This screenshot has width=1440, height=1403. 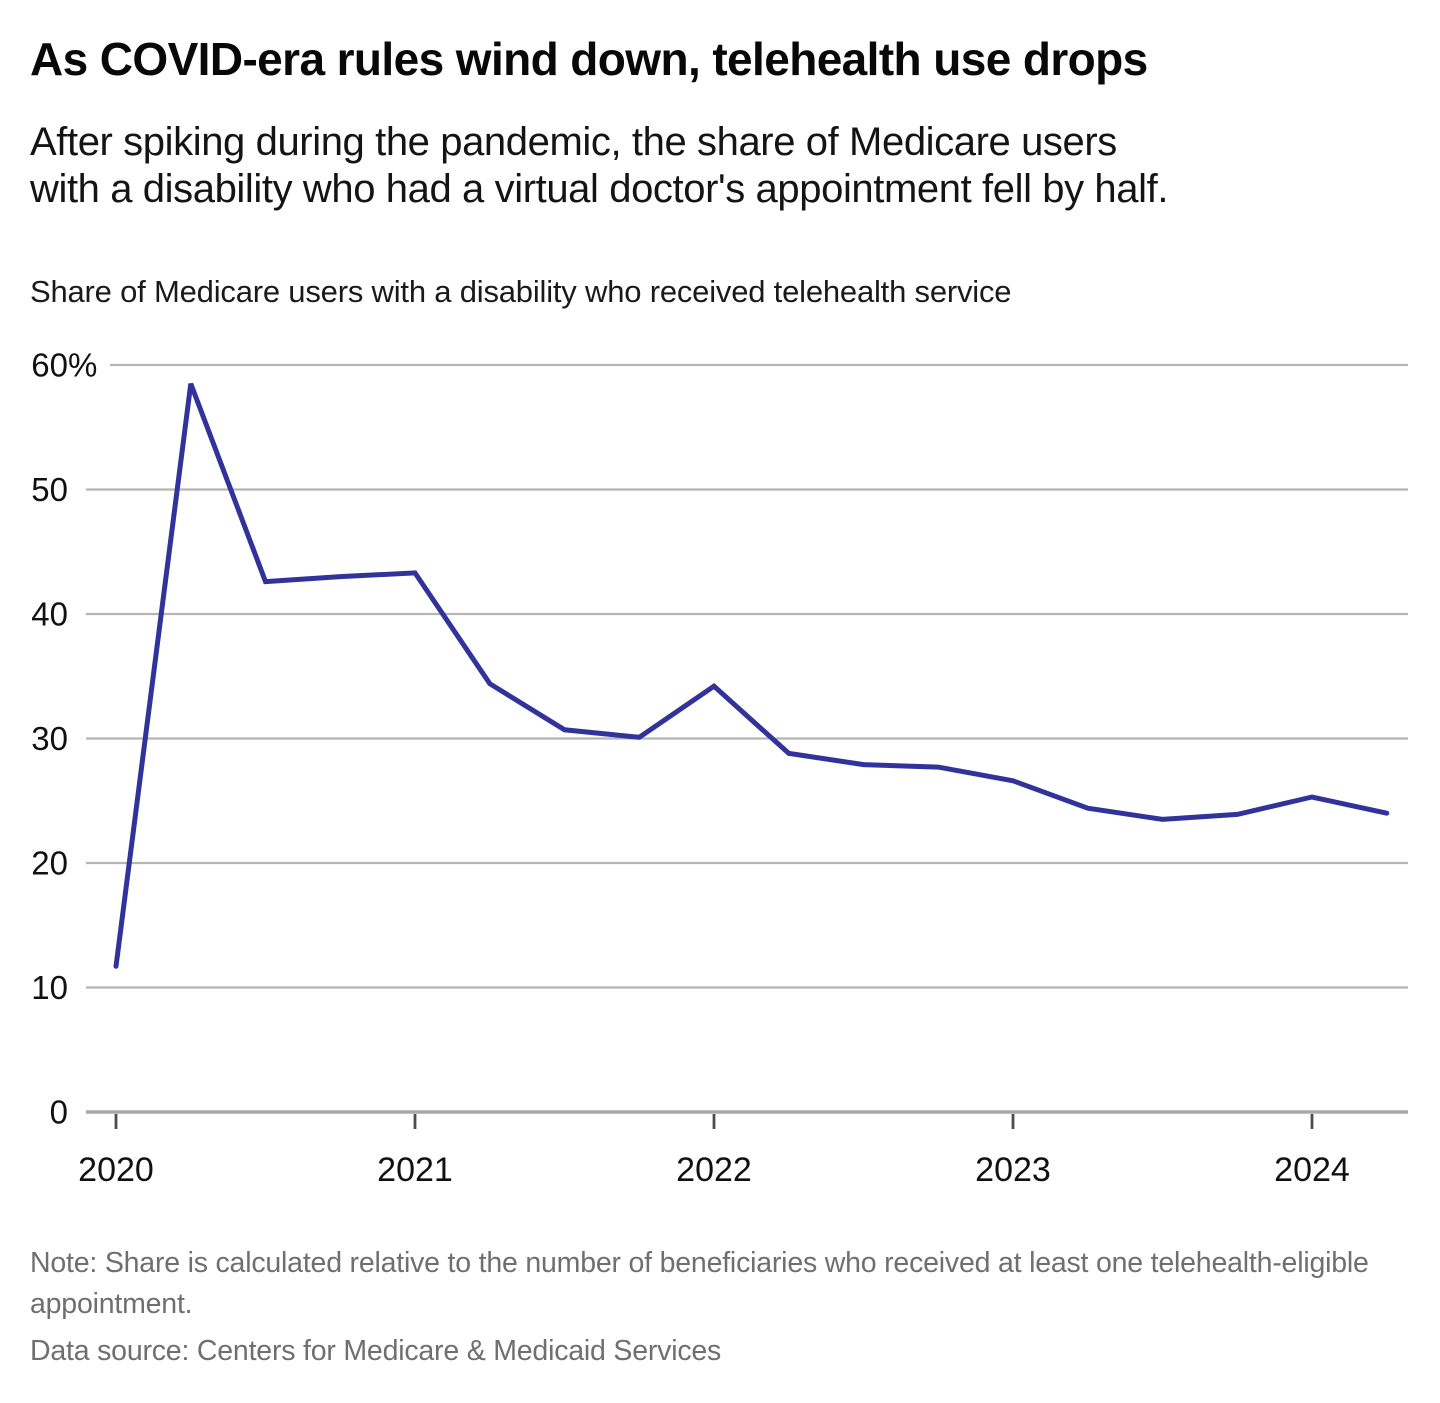 I want to click on y-axis-label: 30, so click(x=49, y=738).